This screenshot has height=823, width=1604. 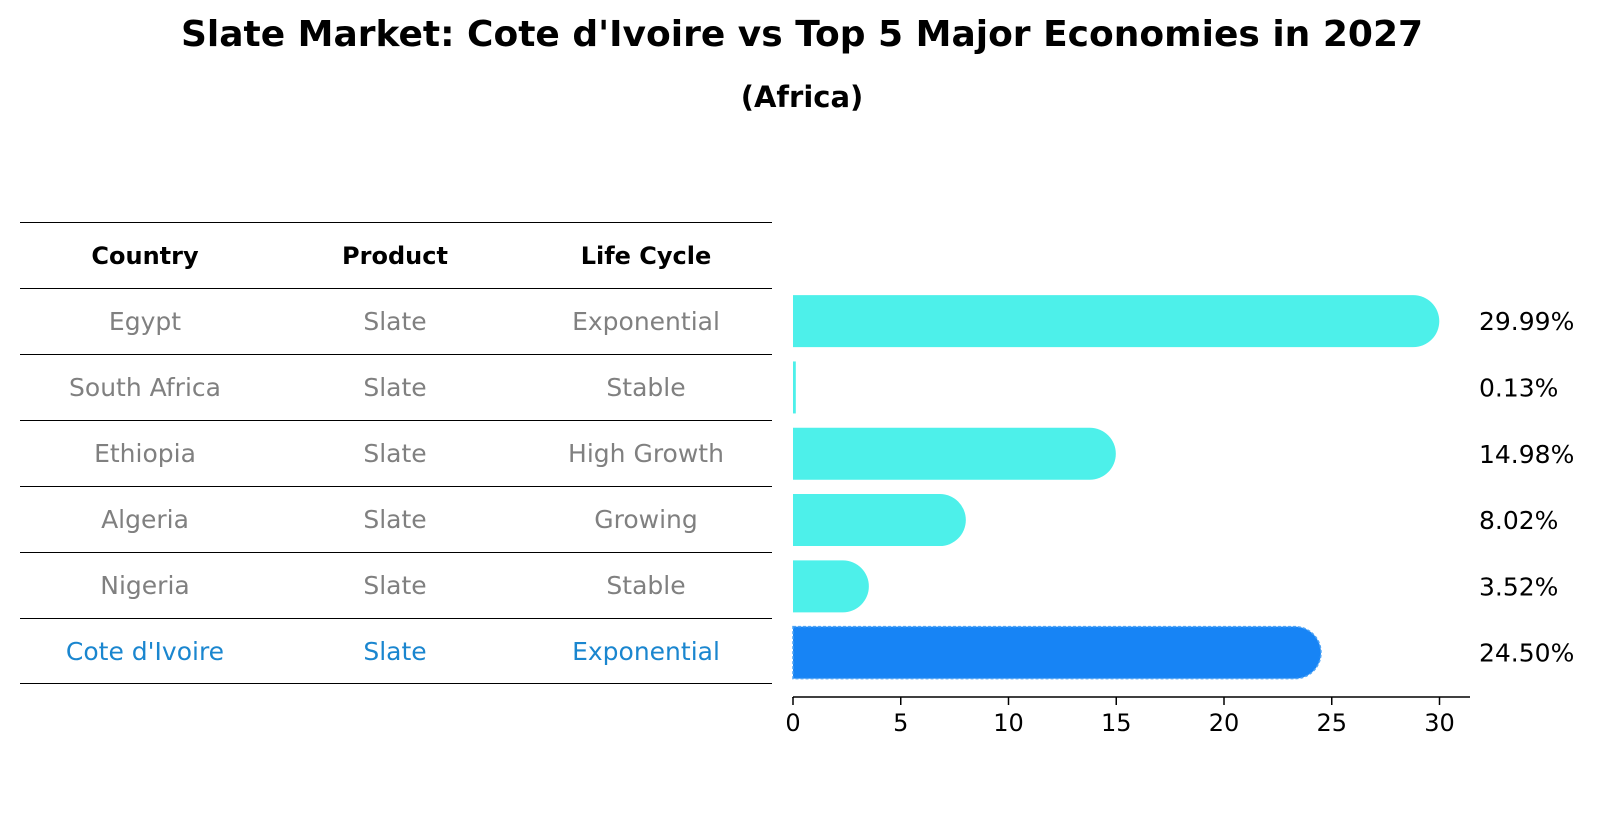 What do you see at coordinates (145, 453) in the screenshot?
I see `cell-country: Ethiopia` at bounding box center [145, 453].